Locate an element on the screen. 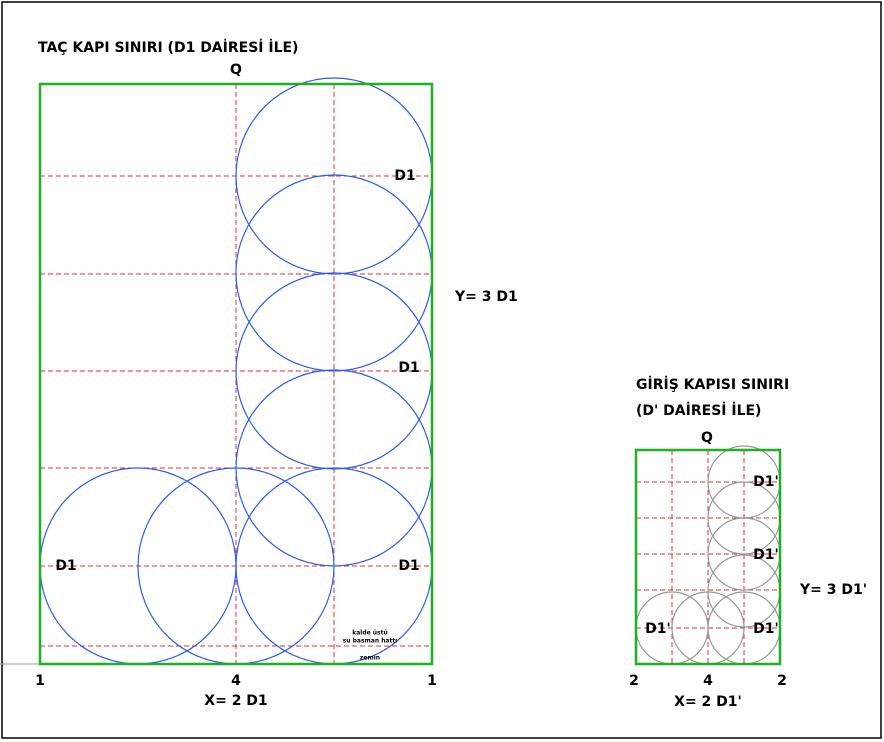  boundary is located at coordinates (708, 557).